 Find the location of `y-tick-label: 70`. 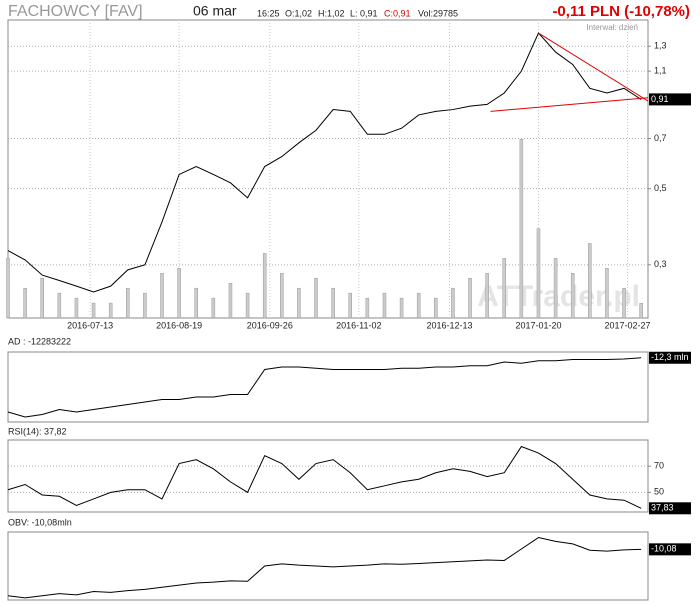

y-tick-label: 70 is located at coordinates (659, 466).